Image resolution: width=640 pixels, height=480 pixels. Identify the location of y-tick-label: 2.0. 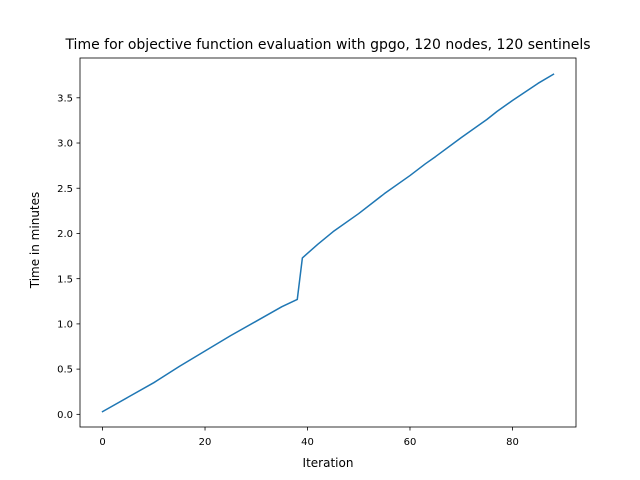
(65, 234).